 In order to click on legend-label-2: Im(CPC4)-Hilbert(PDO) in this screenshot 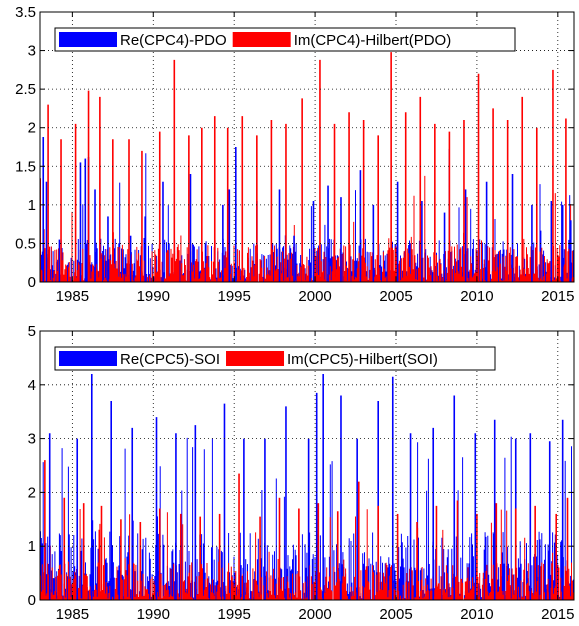, I will do `click(373, 40)`.